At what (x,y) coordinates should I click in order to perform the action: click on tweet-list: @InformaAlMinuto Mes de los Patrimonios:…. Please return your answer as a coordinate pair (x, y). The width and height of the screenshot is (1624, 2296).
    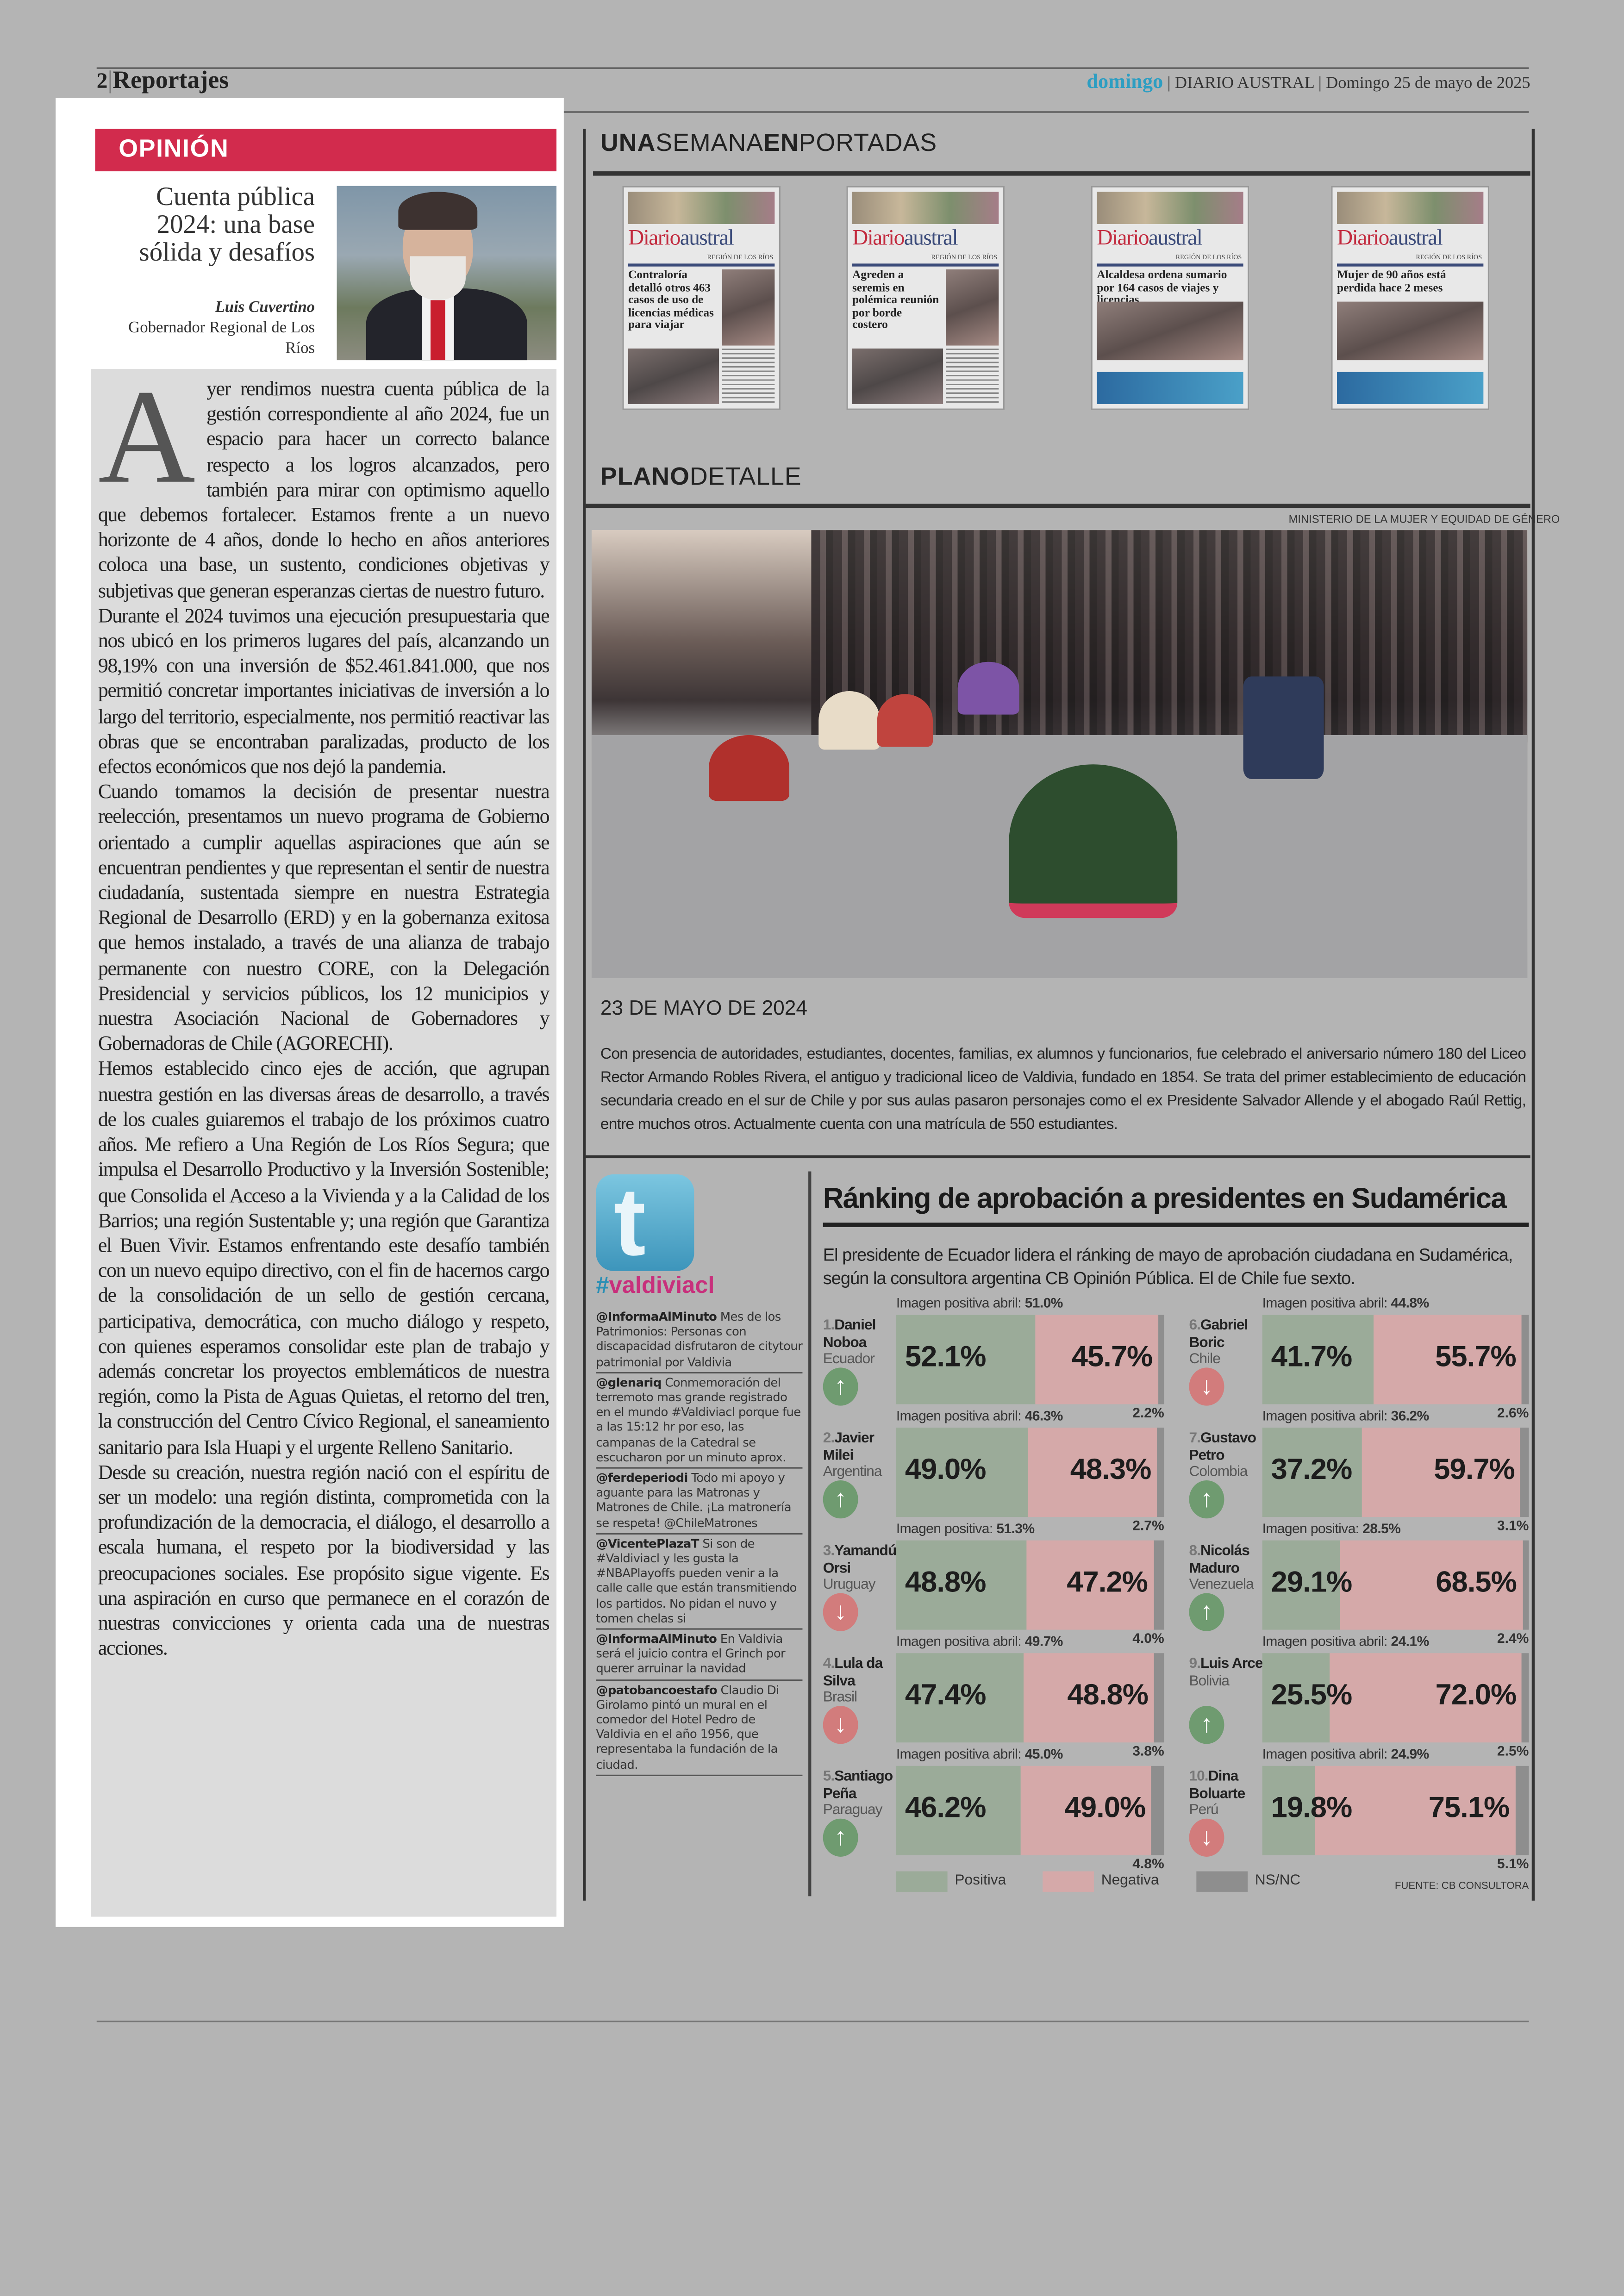
    Looking at the image, I should click on (699, 1542).